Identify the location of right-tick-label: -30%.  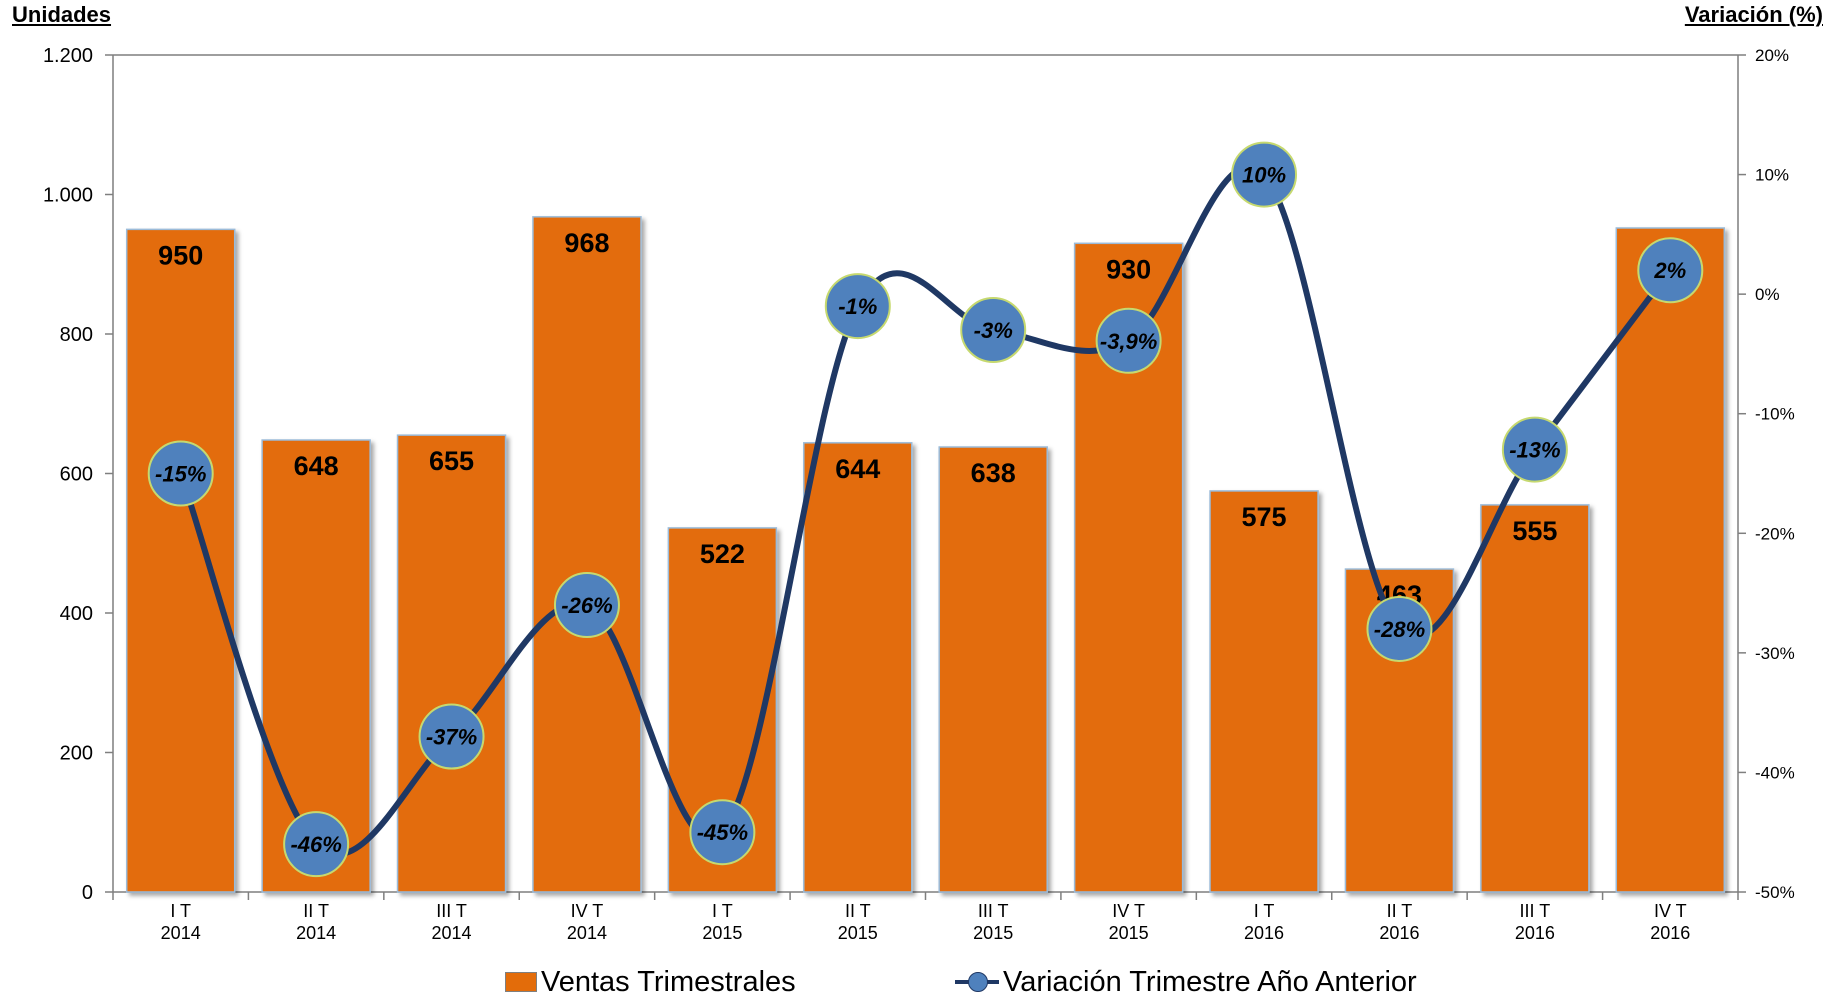
(1775, 653).